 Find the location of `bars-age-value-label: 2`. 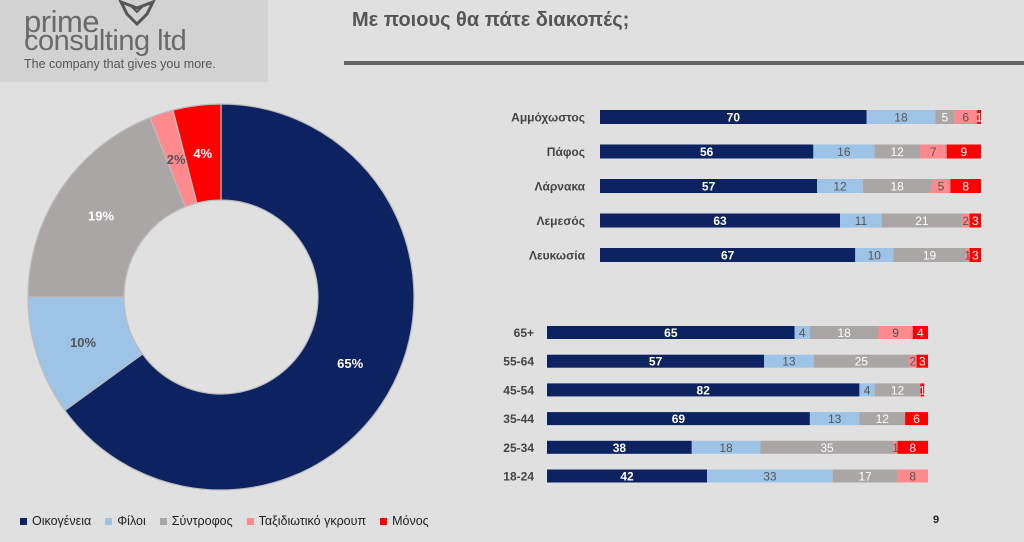

bars-age-value-label: 2 is located at coordinates (912, 362).